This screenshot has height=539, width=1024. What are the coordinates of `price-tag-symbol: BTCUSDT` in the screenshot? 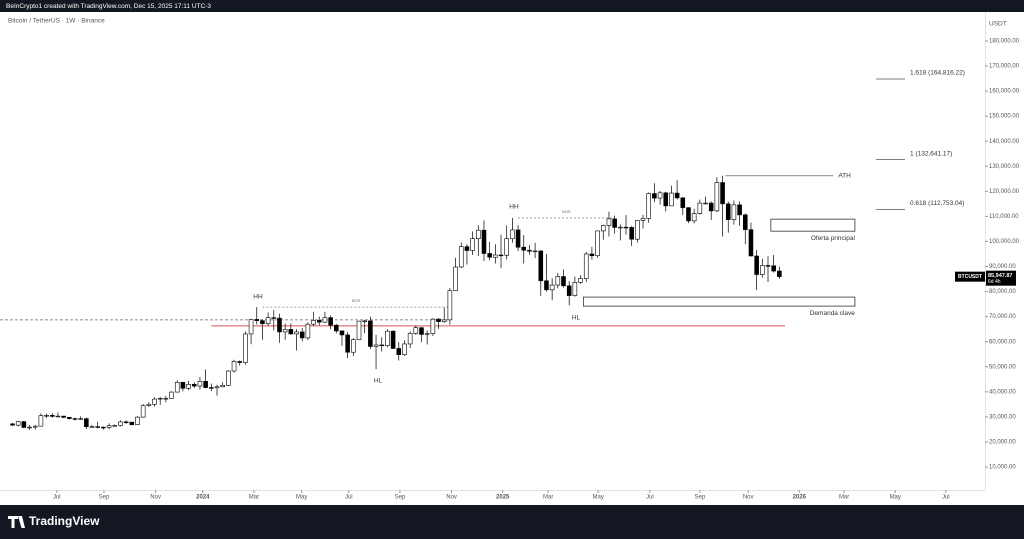 It's located at (970, 277).